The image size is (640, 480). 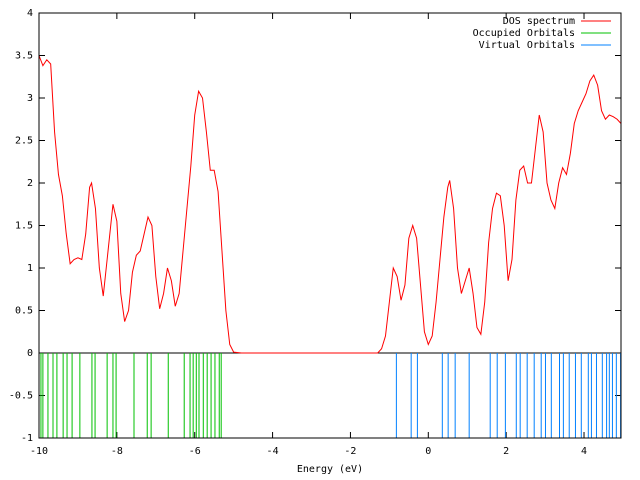 What do you see at coordinates (539, 21) in the screenshot?
I see `legend-label: DOS spectrum` at bounding box center [539, 21].